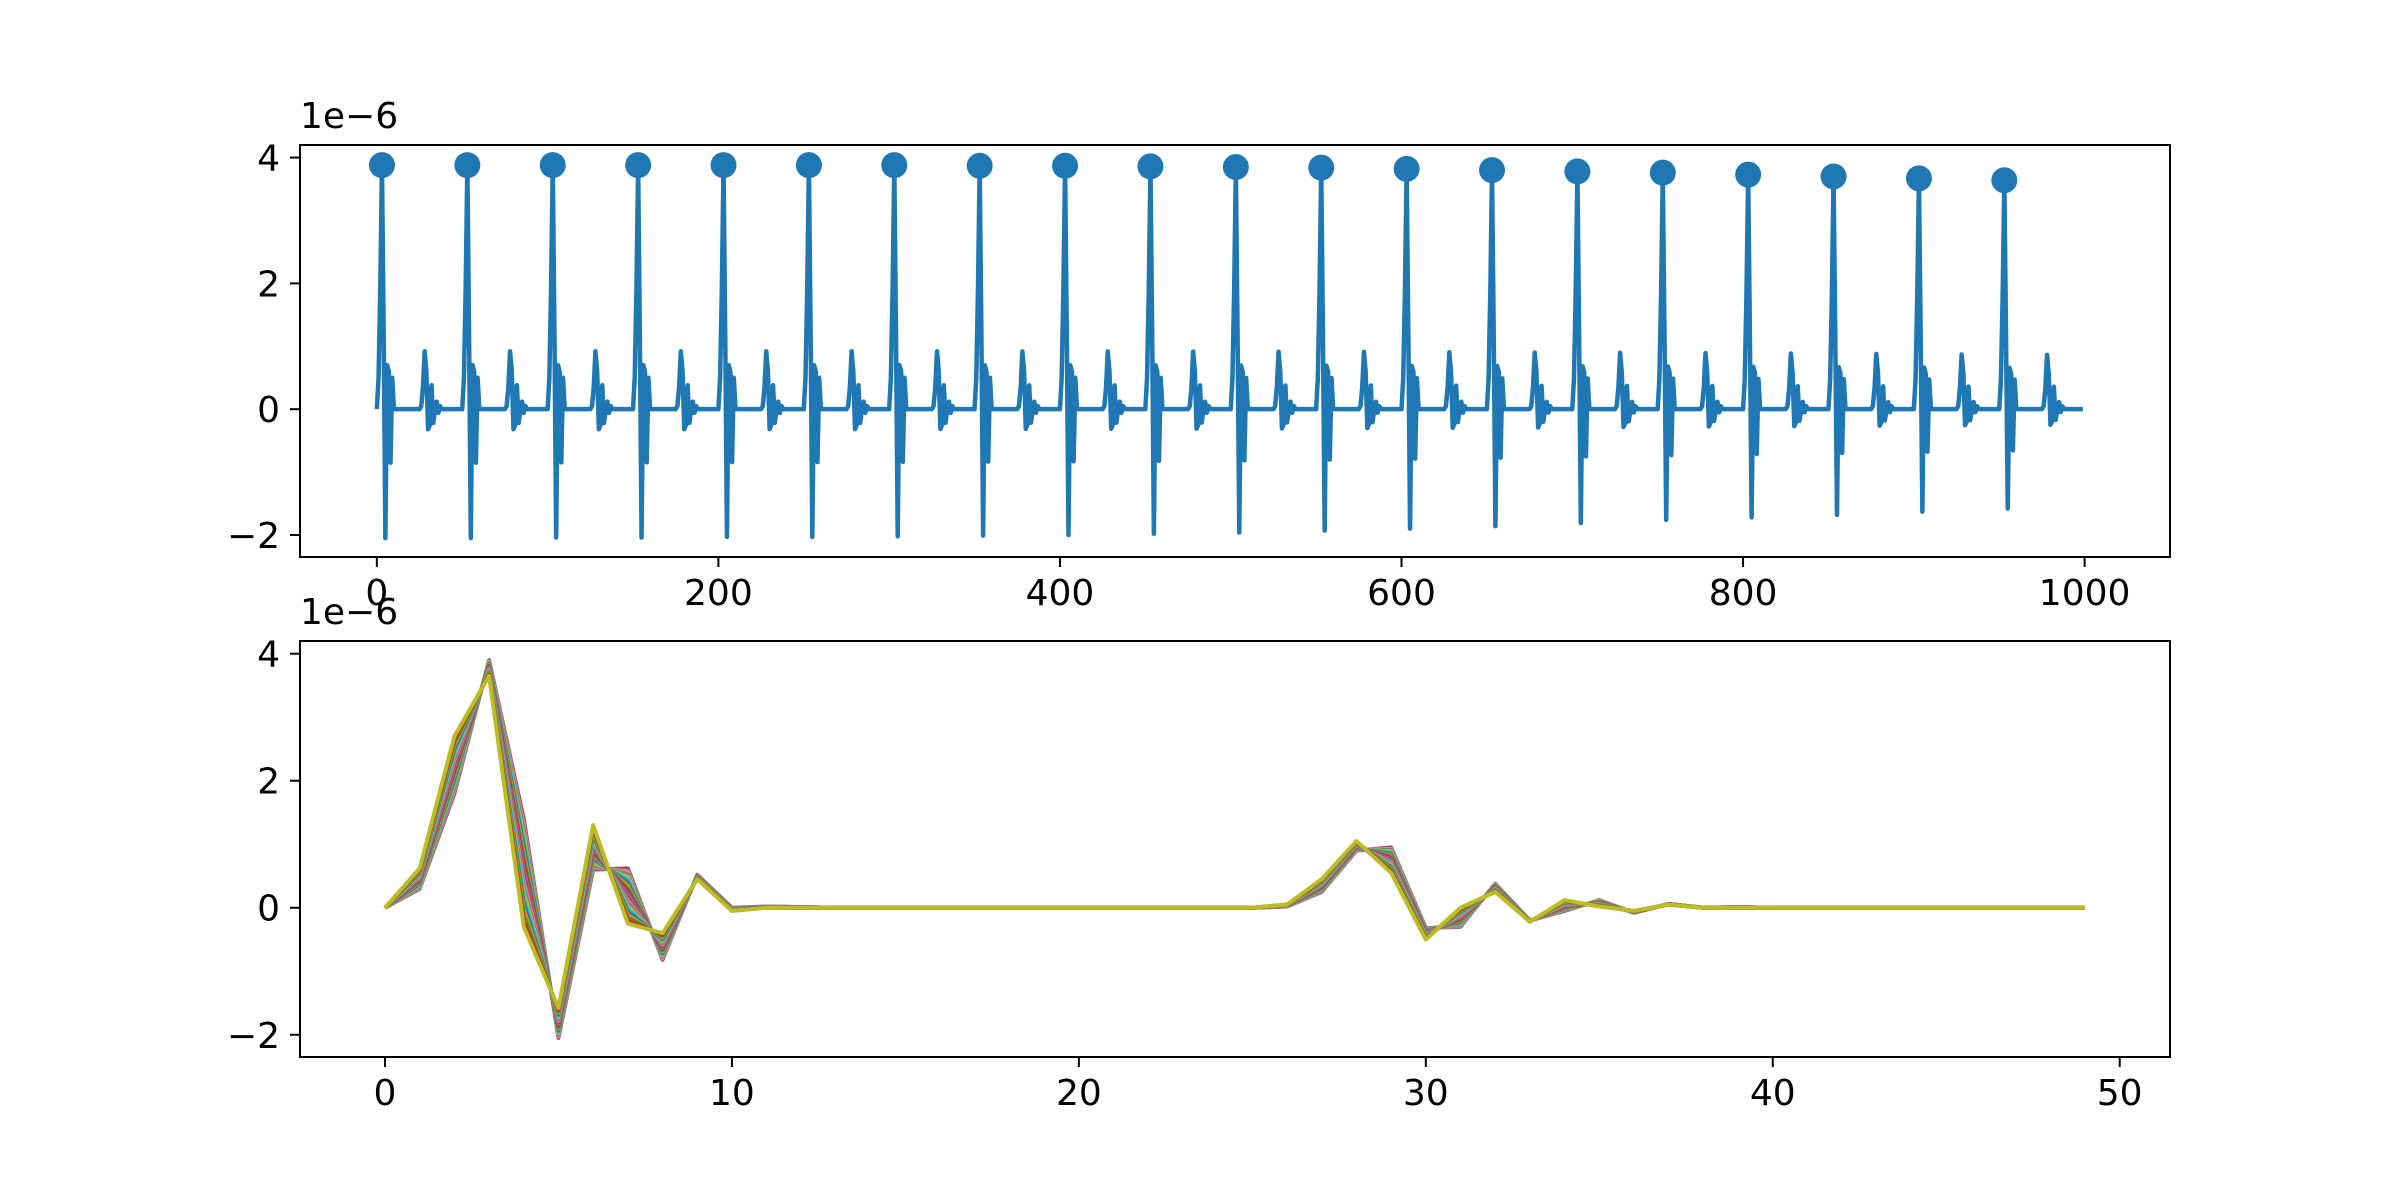 This screenshot has height=1200, width=2400. What do you see at coordinates (2085, 593) in the screenshot?
I see `x-tick-label: 1000` at bounding box center [2085, 593].